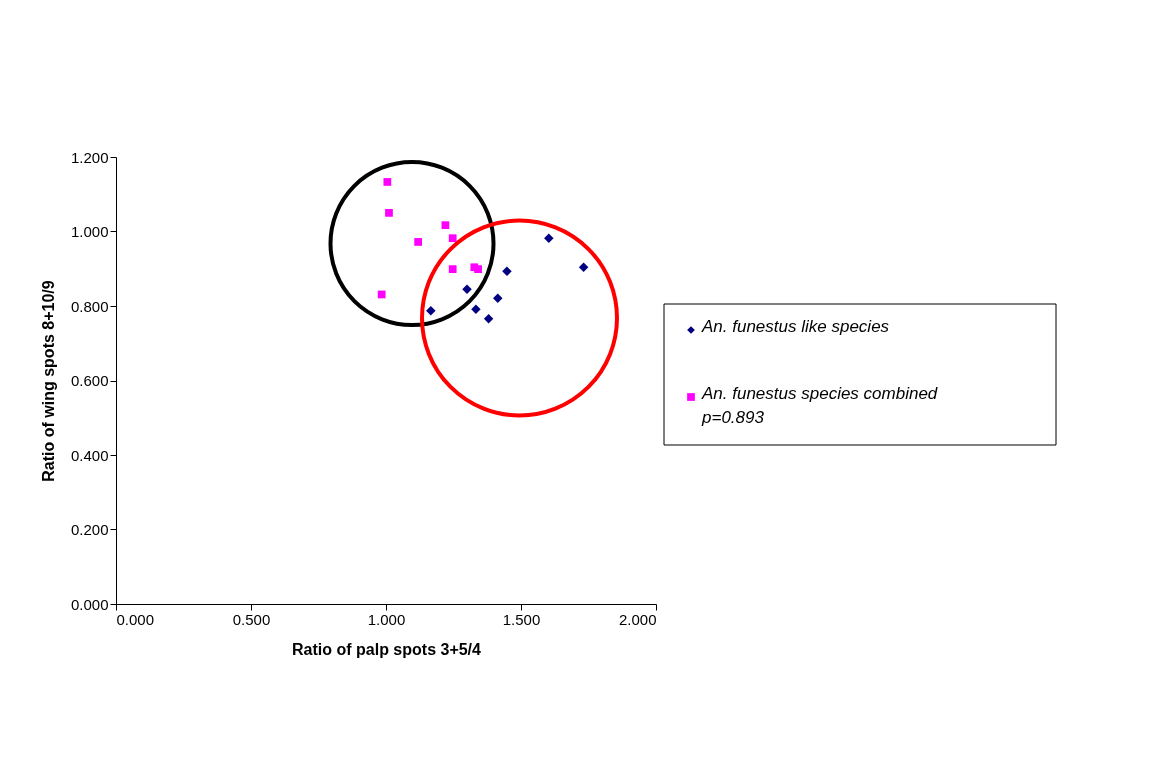 This screenshot has height=772, width=1165. I want to click on legend-label: An. funestus species combined p=0.893, so click(819, 405).